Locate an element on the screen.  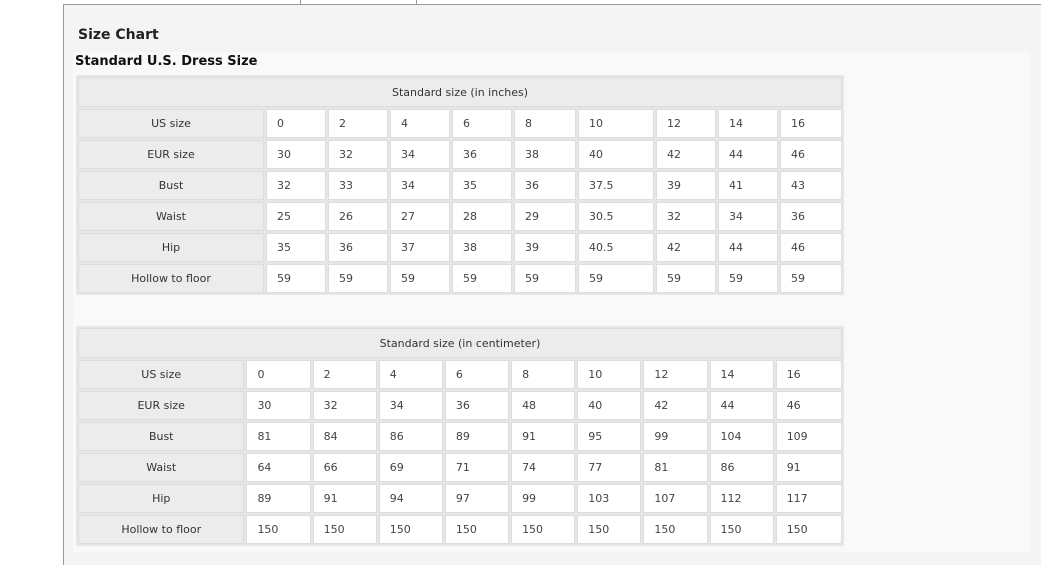
table-row: Hollow to floor 59 59 59 59 59 59 59 59 59 is located at coordinates (460, 278).